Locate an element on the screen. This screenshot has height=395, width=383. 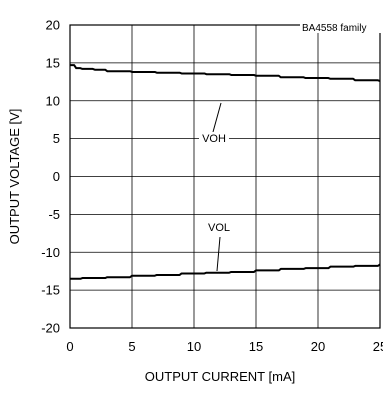
vol-series-line is located at coordinates (225, 271).